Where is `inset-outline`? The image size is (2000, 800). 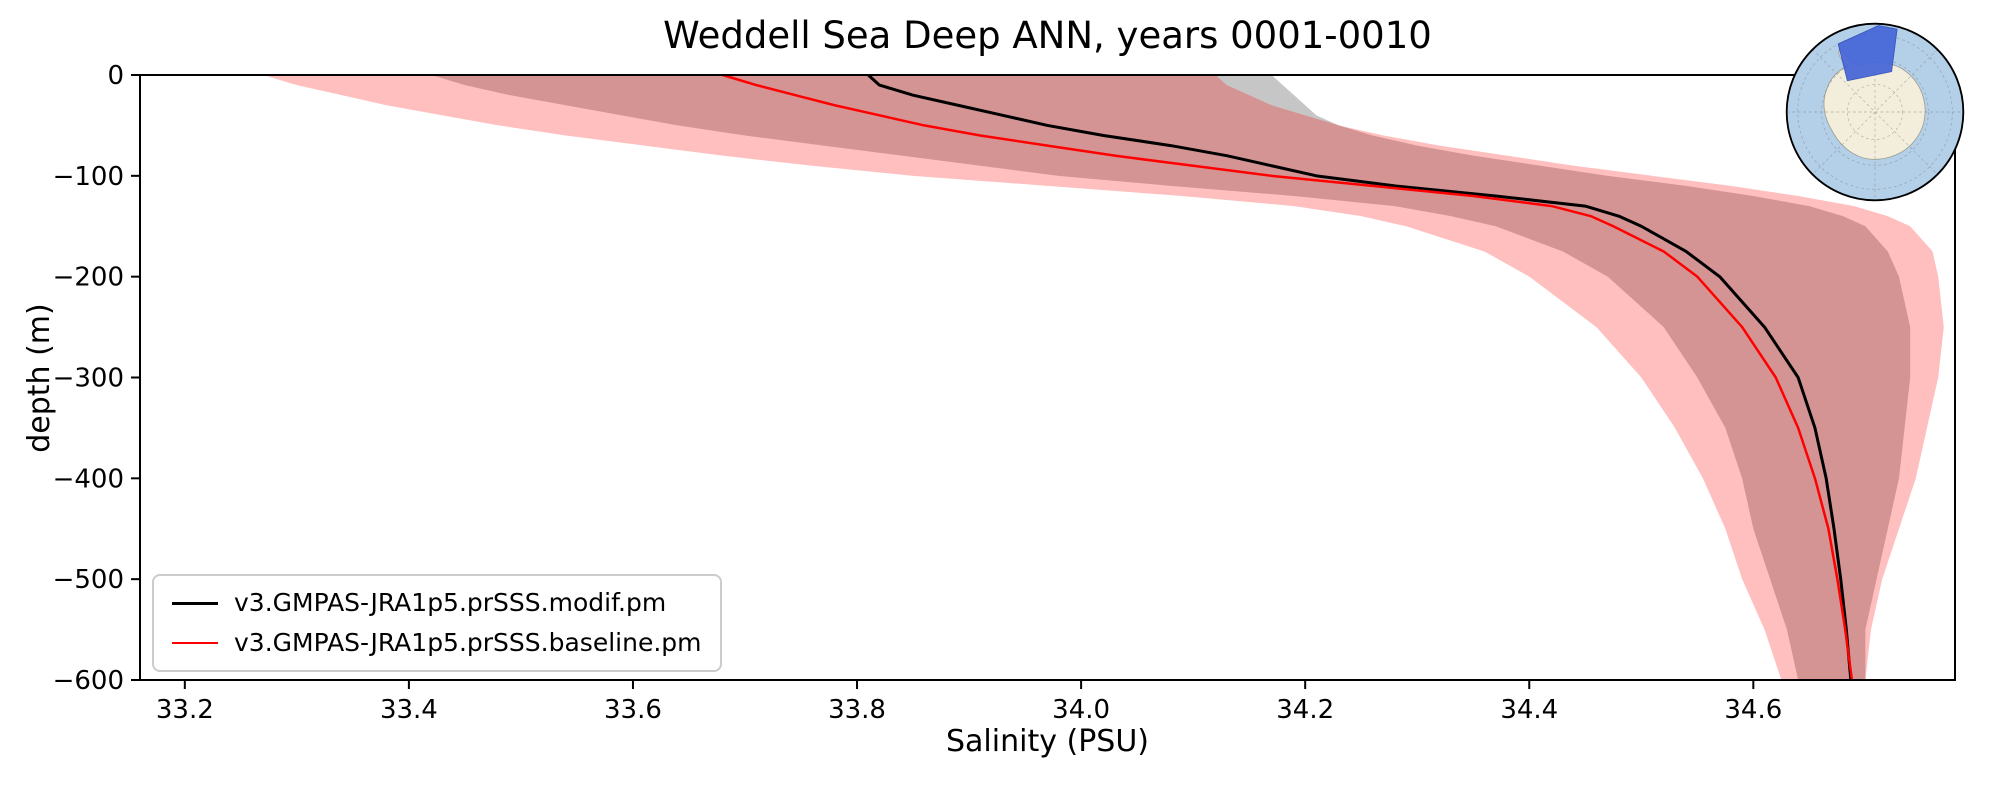 inset-outline is located at coordinates (1875, 112).